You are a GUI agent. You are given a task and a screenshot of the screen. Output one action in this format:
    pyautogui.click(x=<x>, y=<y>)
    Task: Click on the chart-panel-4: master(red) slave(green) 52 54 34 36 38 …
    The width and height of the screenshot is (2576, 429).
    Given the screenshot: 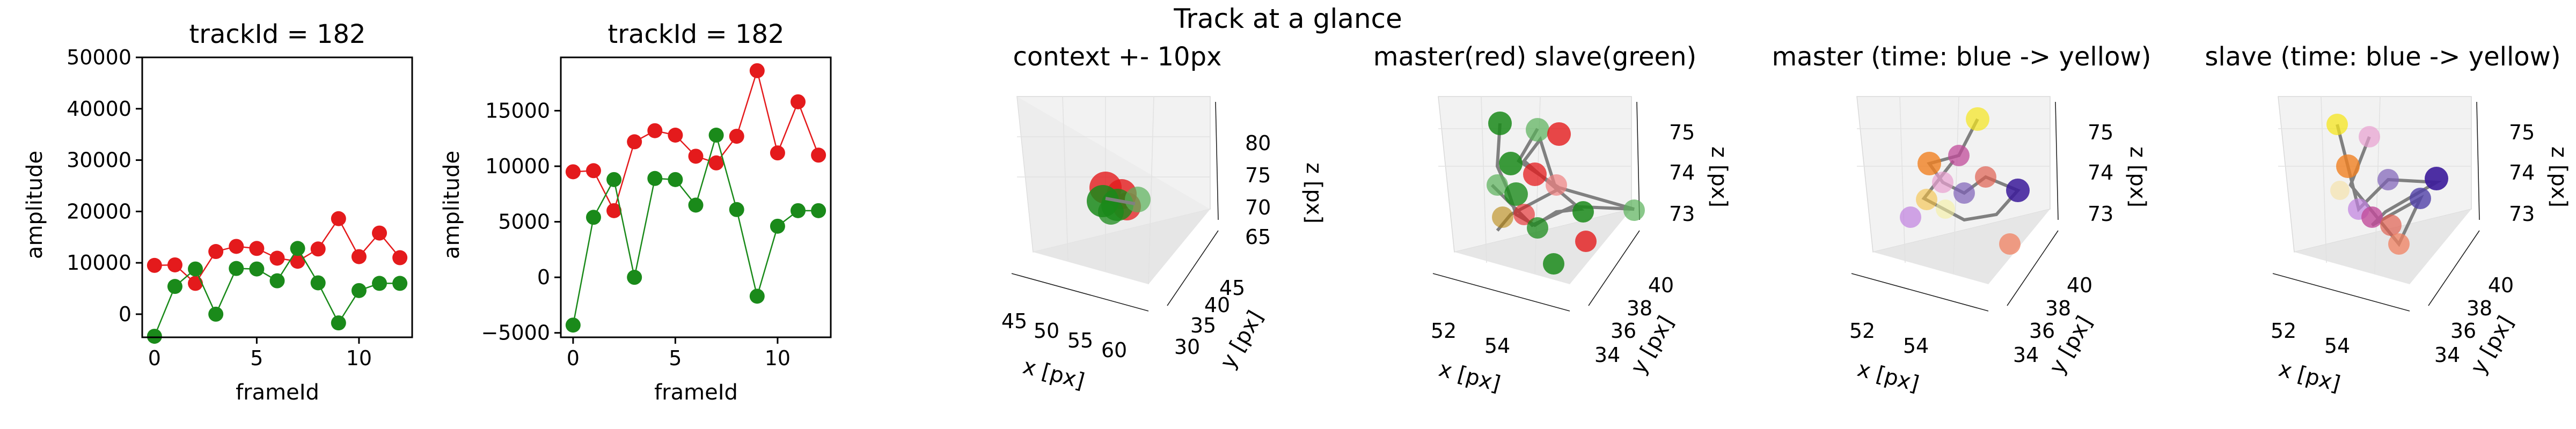 What is the action you would take?
    pyautogui.click(x=1552, y=219)
    